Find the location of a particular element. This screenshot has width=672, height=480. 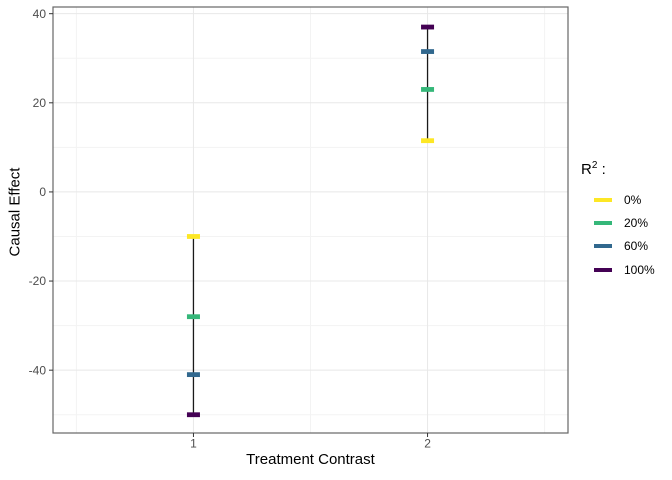

x-axis-title: Treatment Contrast is located at coordinates (310, 459).